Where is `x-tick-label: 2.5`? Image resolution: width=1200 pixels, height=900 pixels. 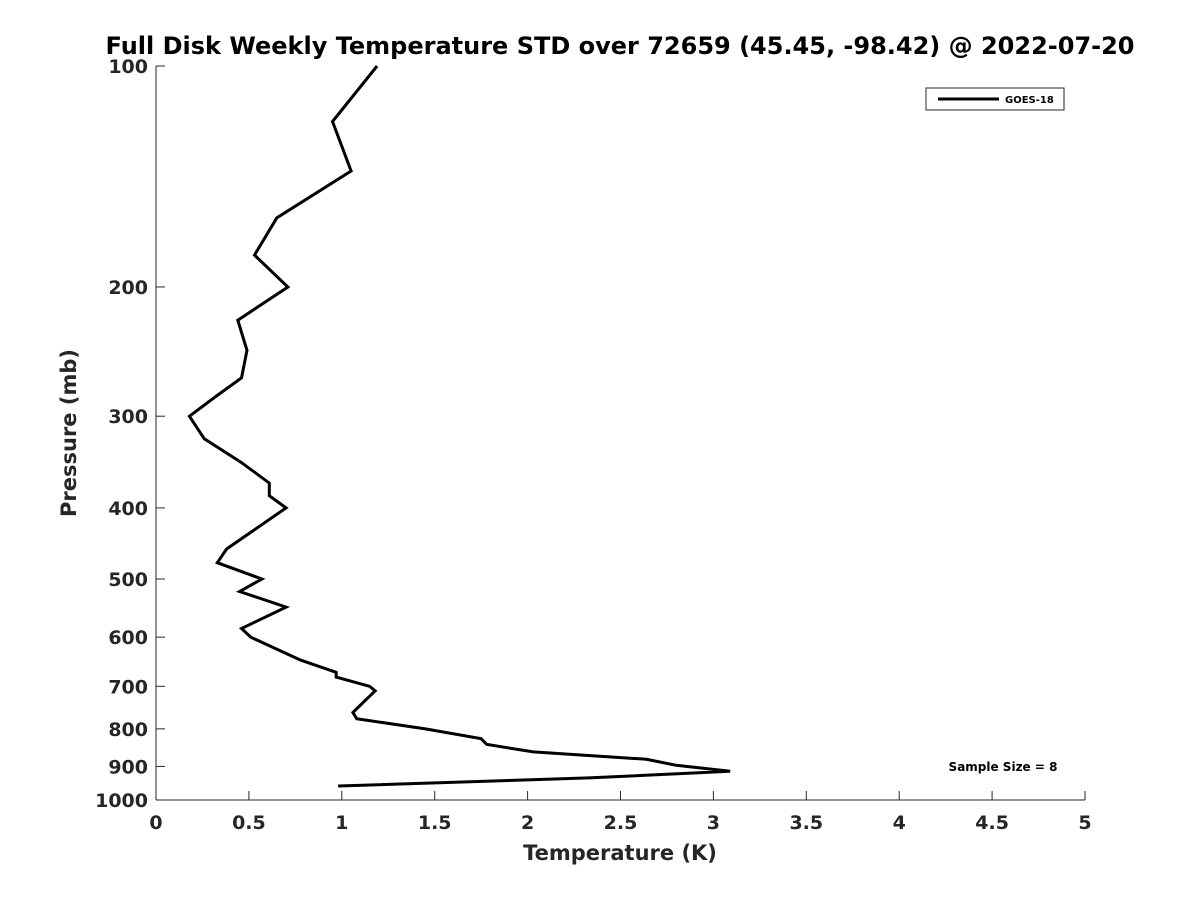
x-tick-label: 2.5 is located at coordinates (621, 823).